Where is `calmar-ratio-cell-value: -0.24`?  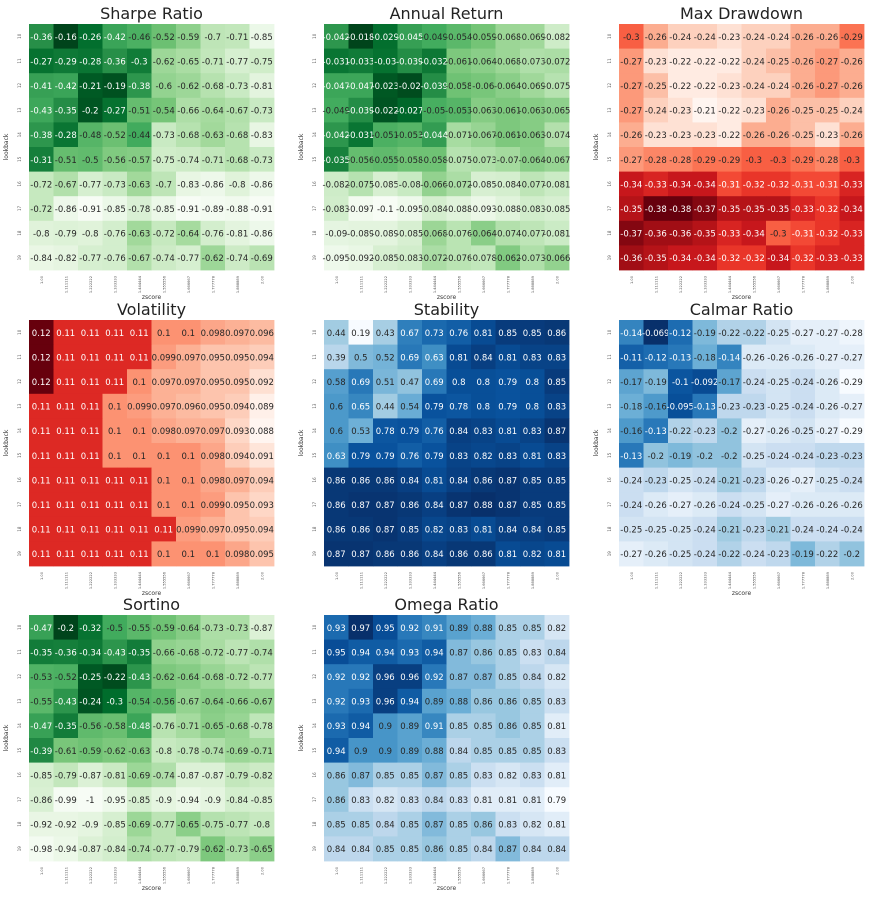 calmar-ratio-cell-value: -0.24 is located at coordinates (778, 457).